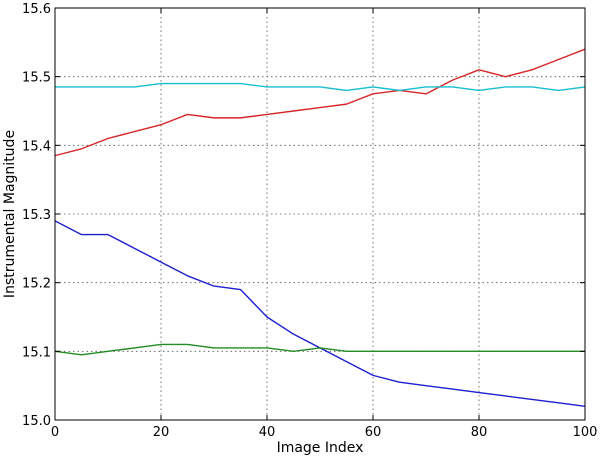 Image resolution: width=600 pixels, height=458 pixels. What do you see at coordinates (36, 9) in the screenshot?
I see `y-tick-label: 15.6` at bounding box center [36, 9].